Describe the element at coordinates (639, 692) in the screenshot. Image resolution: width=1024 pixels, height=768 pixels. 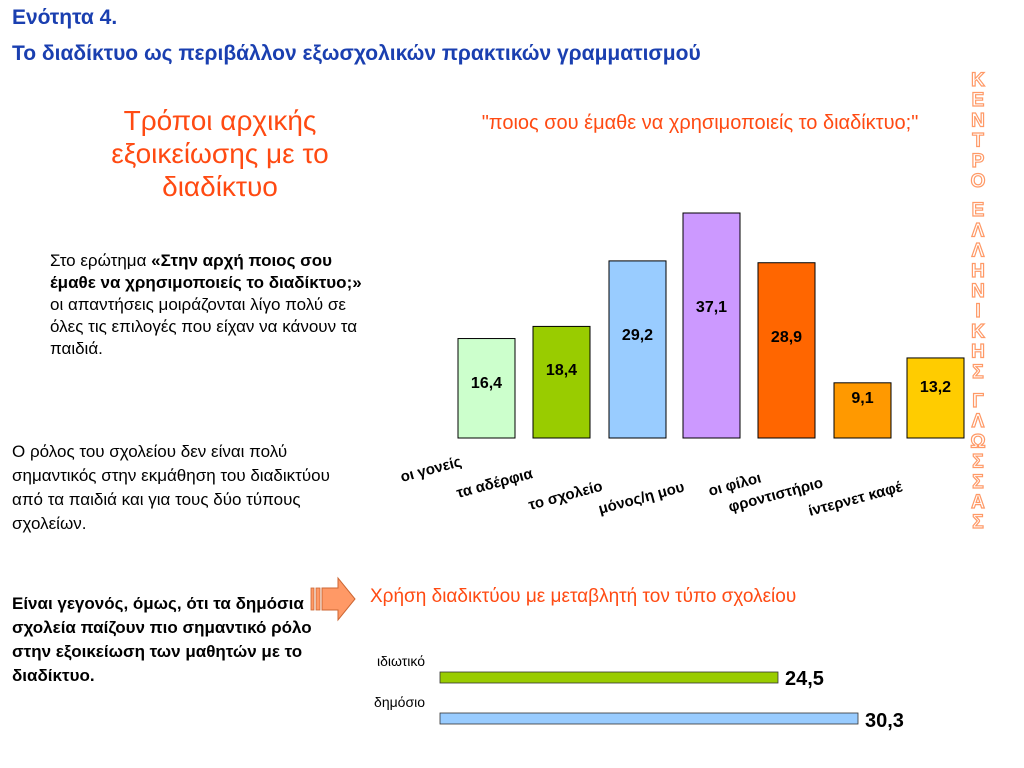
I see `chart2-school-type: ιδιωτικό 24,5 δημόσιο 30,3` at that location.